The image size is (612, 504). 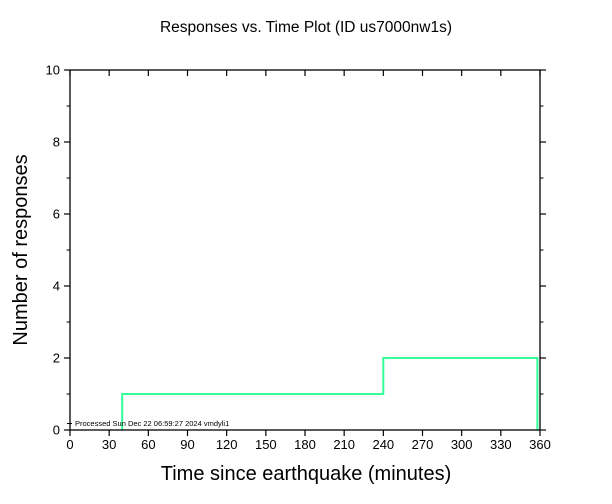 I want to click on x-tick-label: 90, so click(x=187, y=444).